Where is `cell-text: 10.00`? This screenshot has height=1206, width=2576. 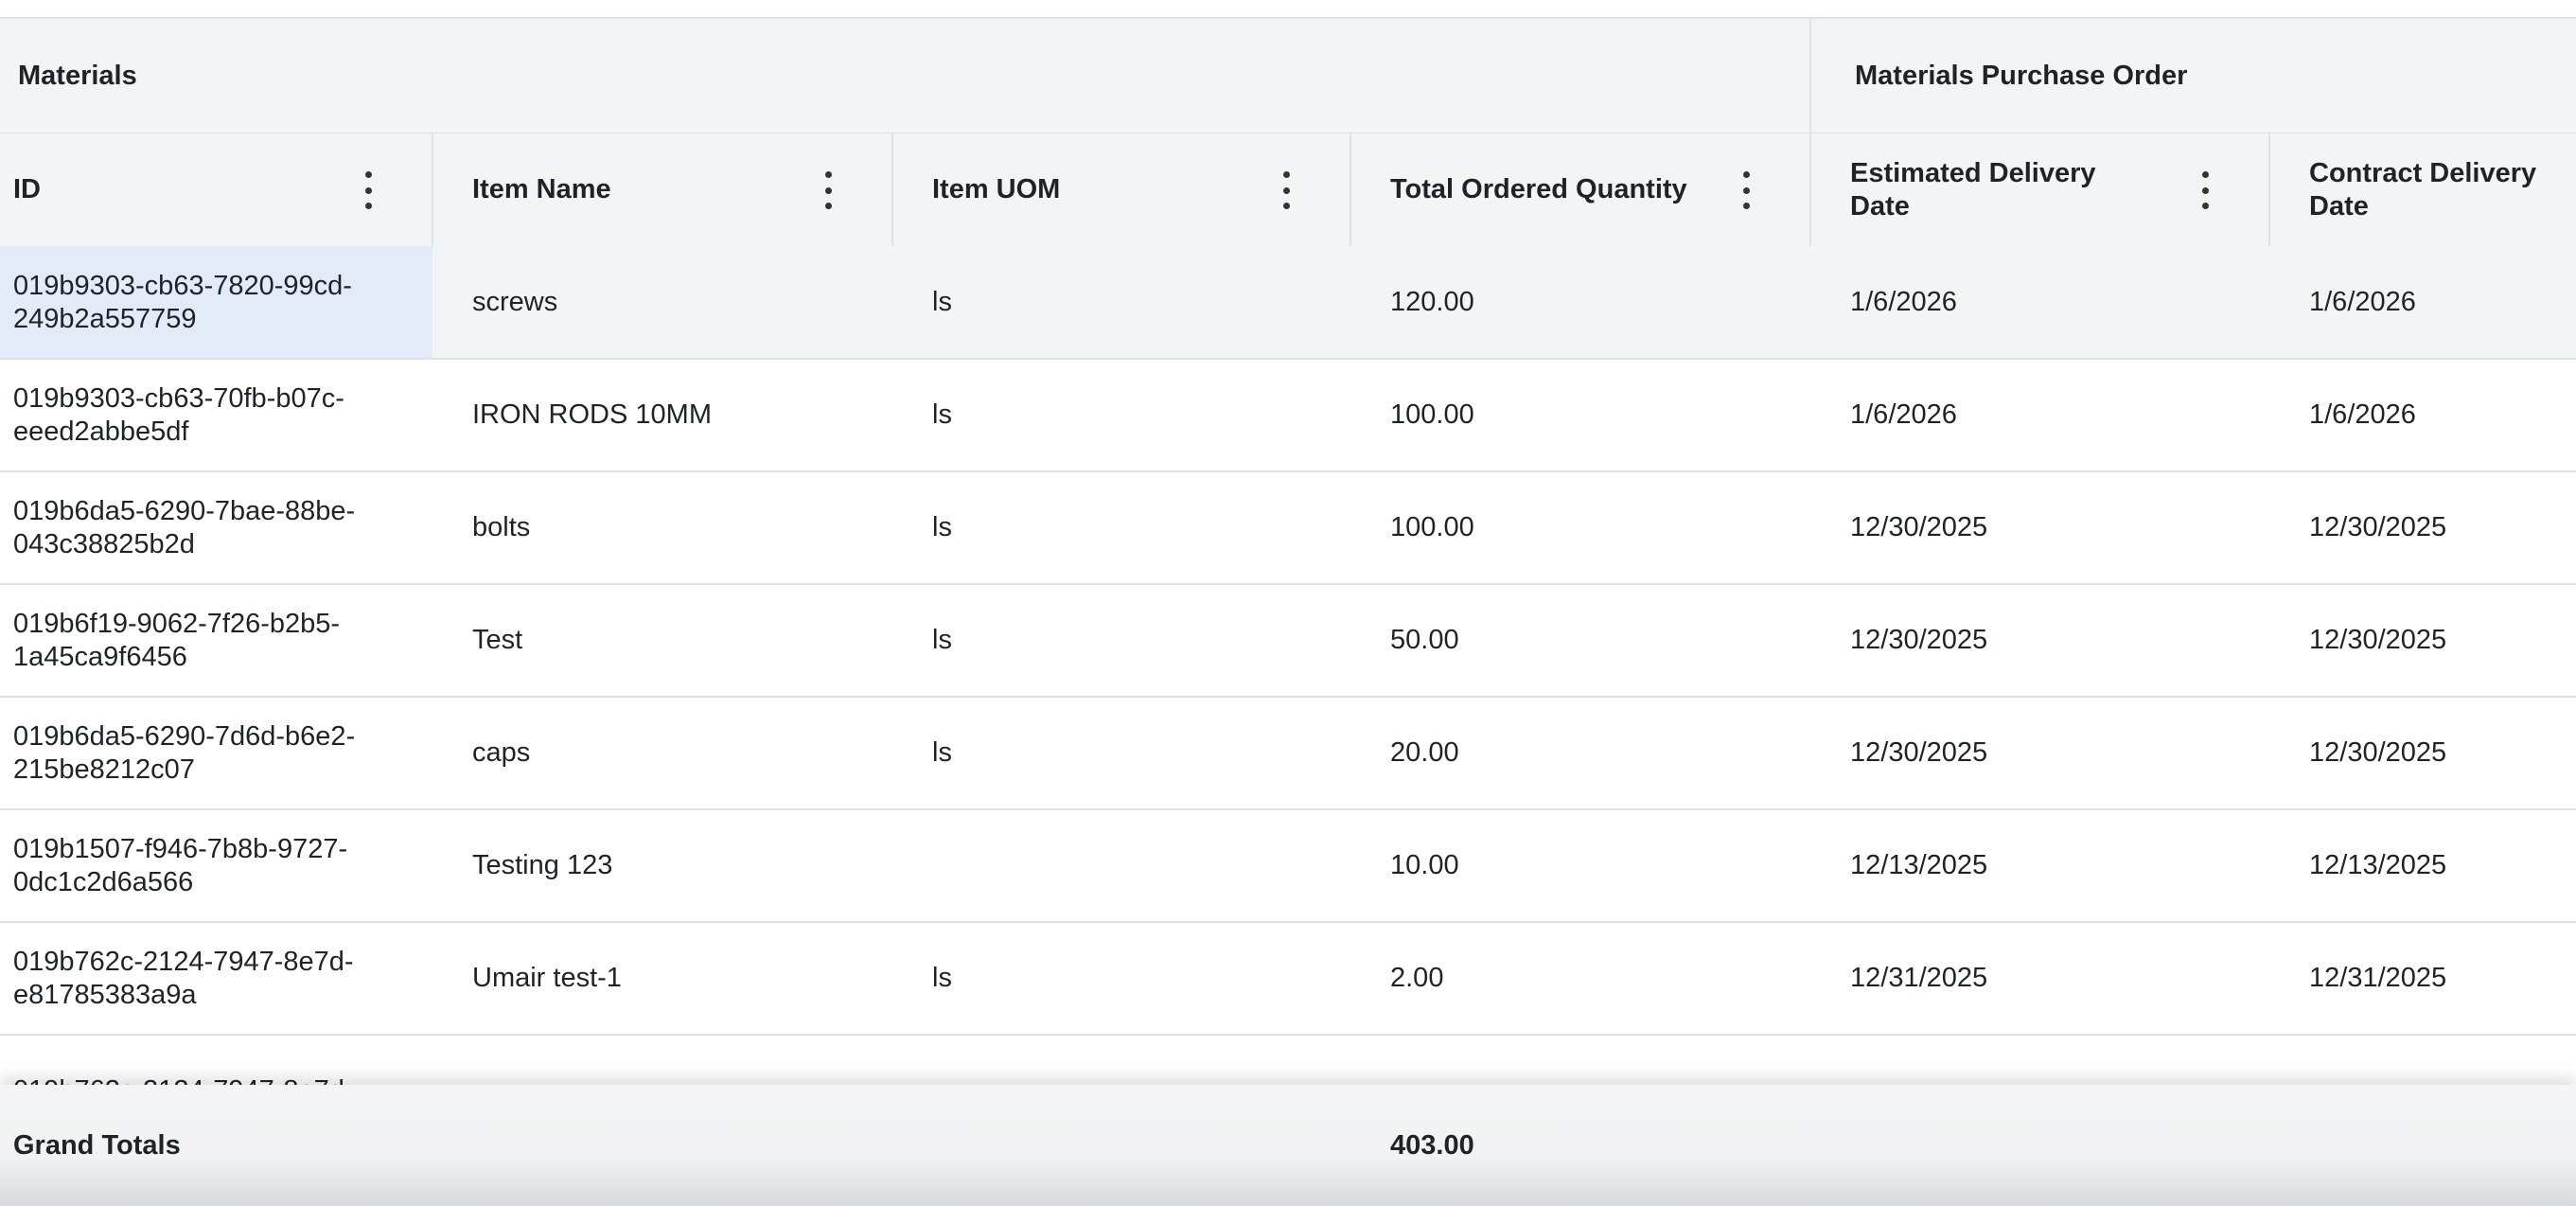
cell-text: 10.00 is located at coordinates (1424, 865).